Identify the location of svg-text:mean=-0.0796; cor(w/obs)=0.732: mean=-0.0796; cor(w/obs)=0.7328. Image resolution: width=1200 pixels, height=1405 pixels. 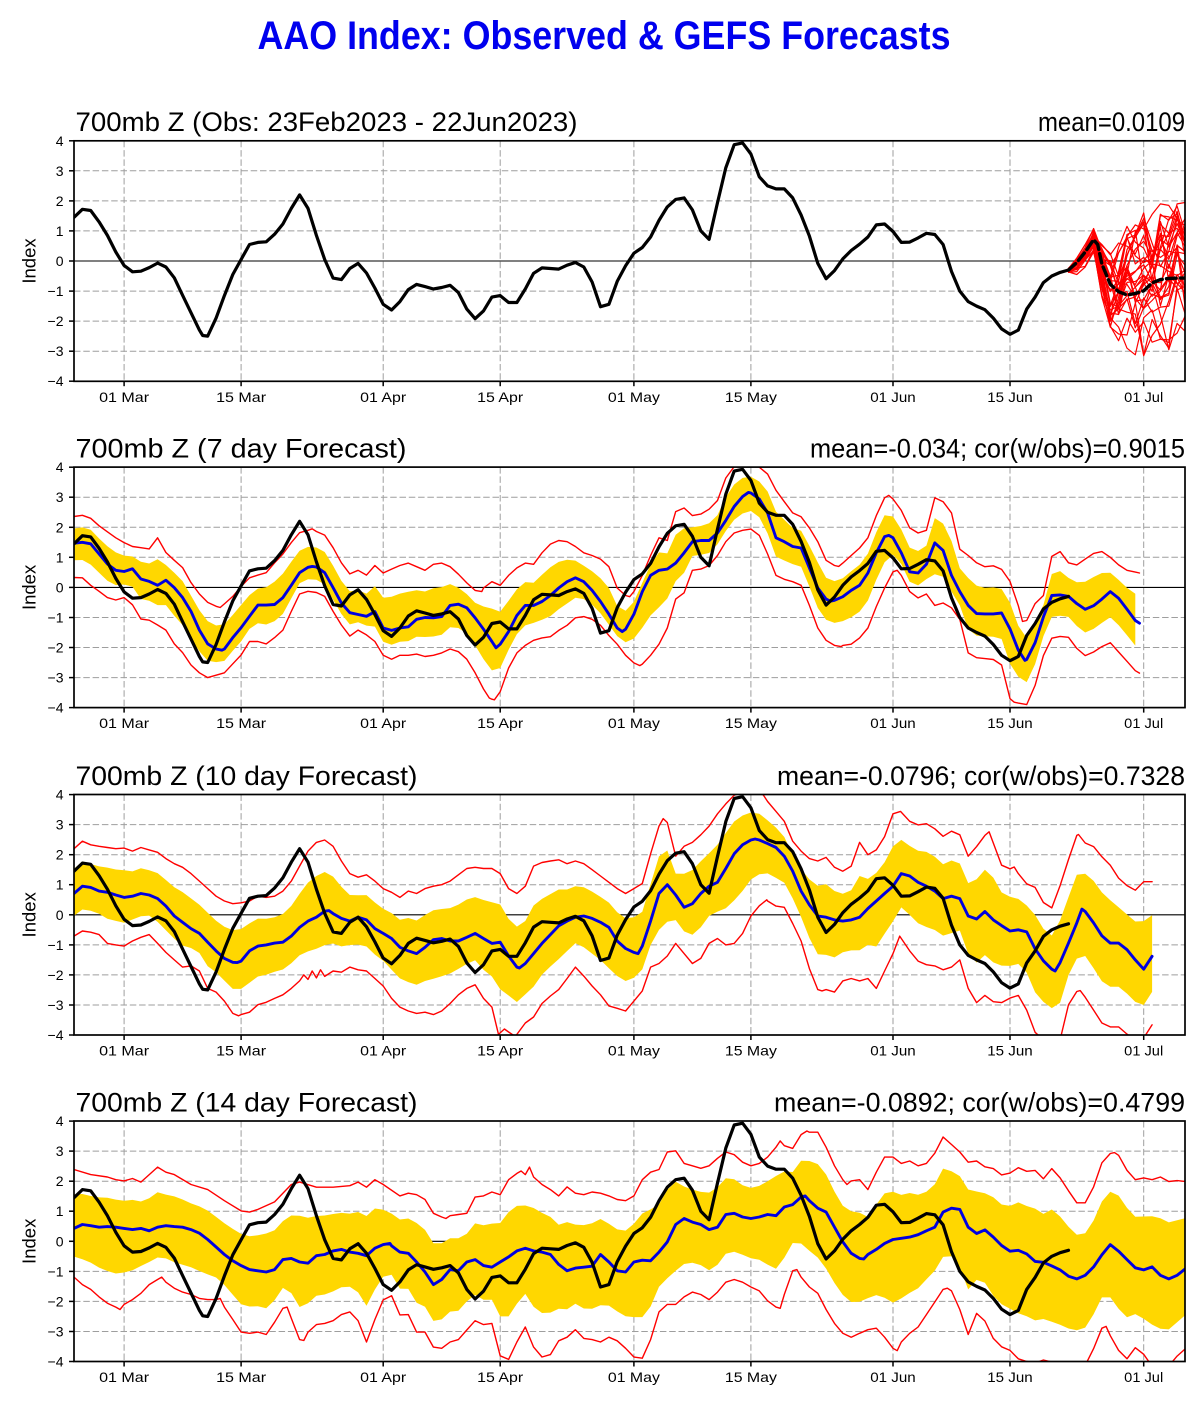
(981, 776).